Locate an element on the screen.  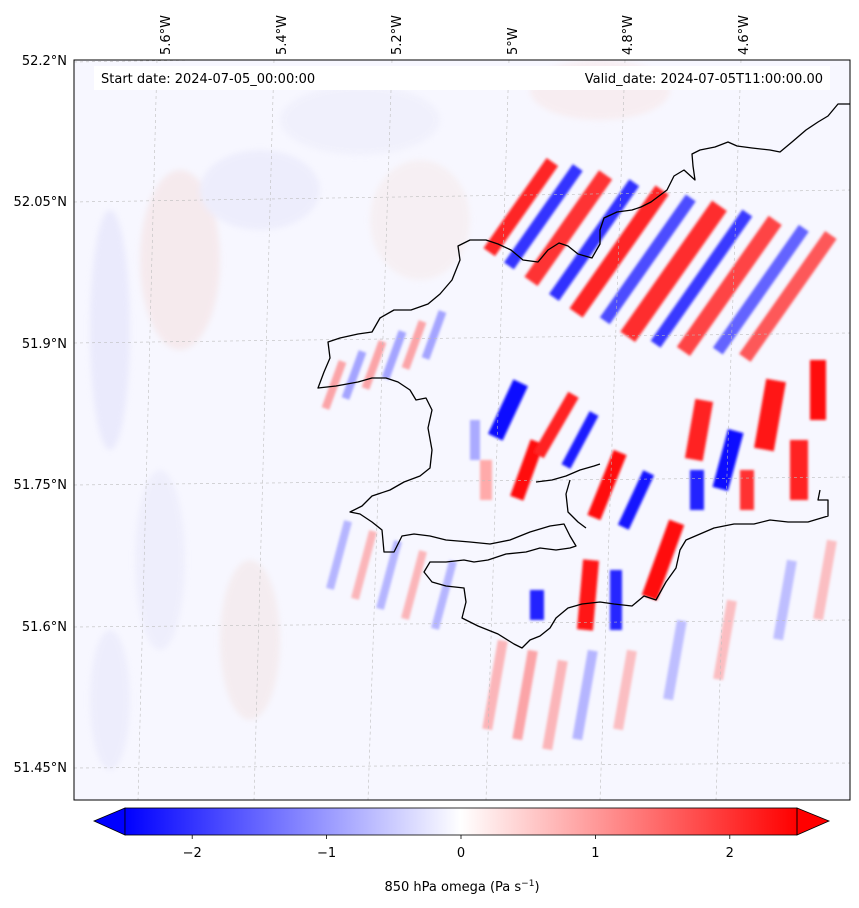
lon-tick-label: 5.6°W is located at coordinates (166, 35).